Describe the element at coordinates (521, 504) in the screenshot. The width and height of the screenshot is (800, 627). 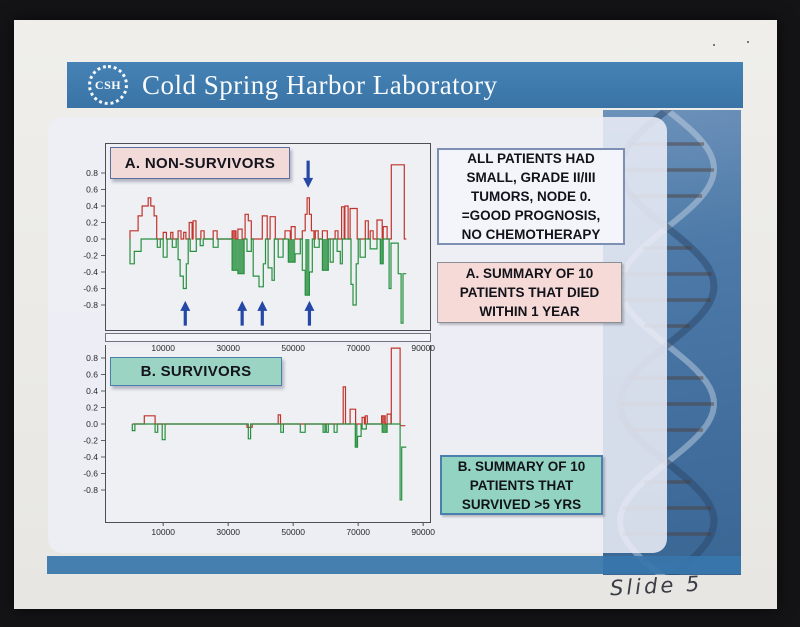
I see `b-summary-line: SURVIVED >5 YRS` at that location.